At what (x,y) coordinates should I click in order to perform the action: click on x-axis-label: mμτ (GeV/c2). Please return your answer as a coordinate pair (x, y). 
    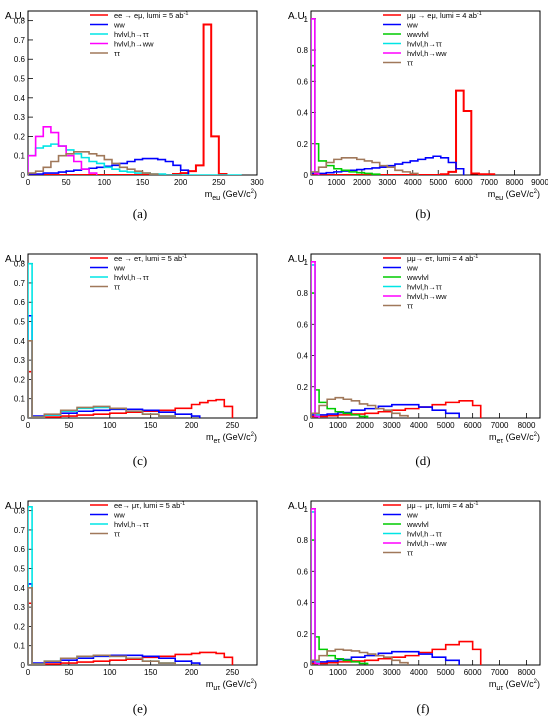
    Looking at the image, I should click on (231, 684).